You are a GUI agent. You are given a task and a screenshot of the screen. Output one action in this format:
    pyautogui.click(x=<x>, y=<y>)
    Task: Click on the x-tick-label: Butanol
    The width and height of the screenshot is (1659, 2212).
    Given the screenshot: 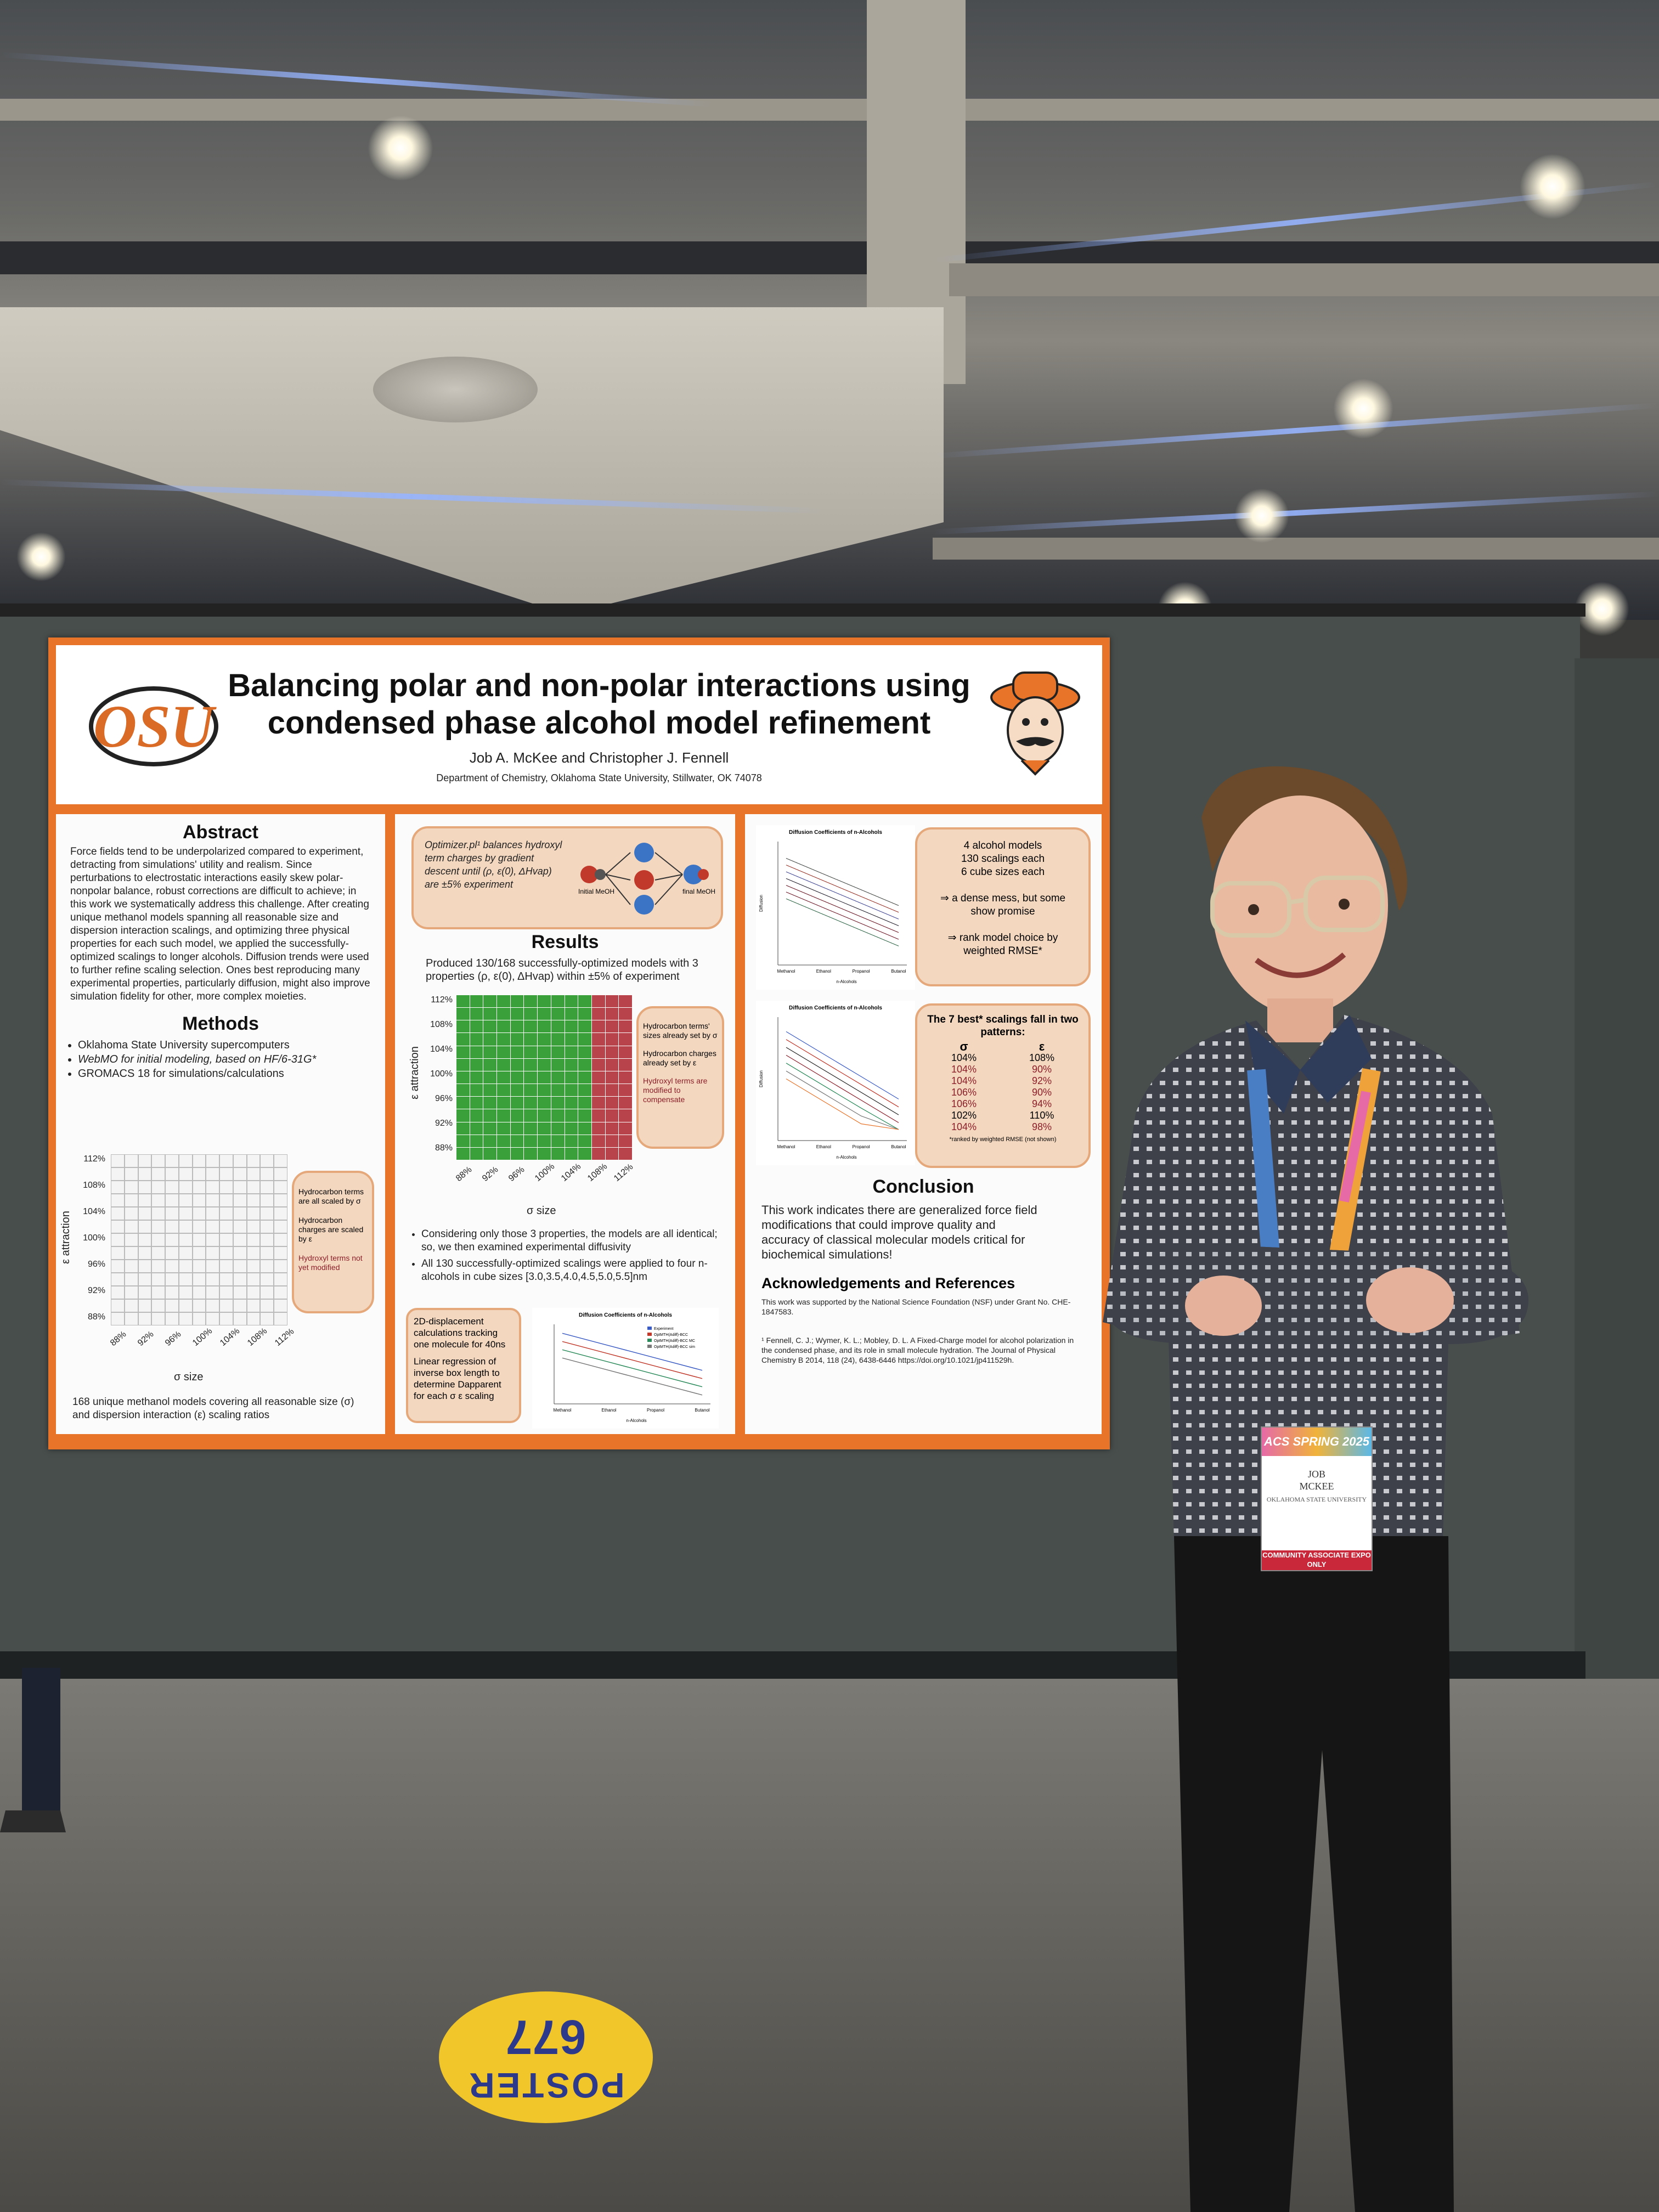 What is the action you would take?
    pyautogui.click(x=899, y=971)
    